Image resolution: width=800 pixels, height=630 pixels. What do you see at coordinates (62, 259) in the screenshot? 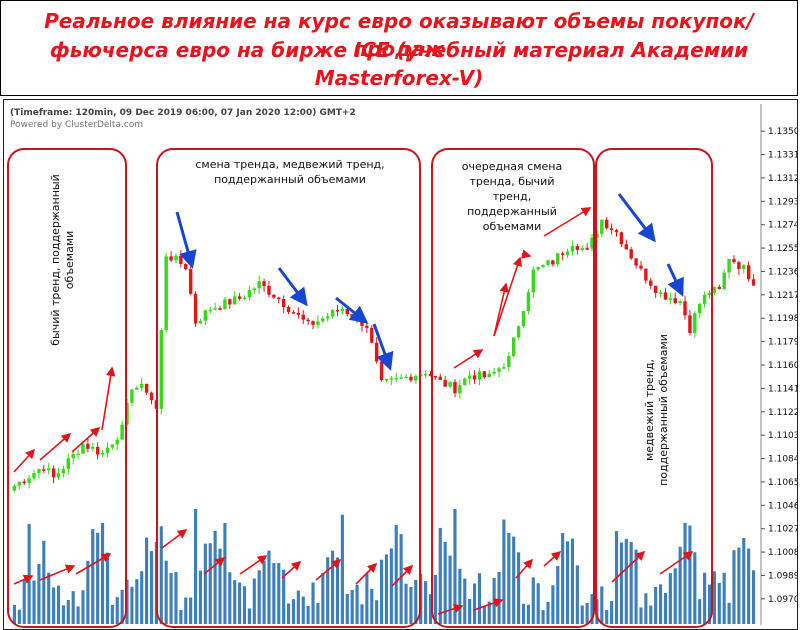
I see `annotation-bullish: бычий тренд, поддержанный объемами` at bounding box center [62, 259].